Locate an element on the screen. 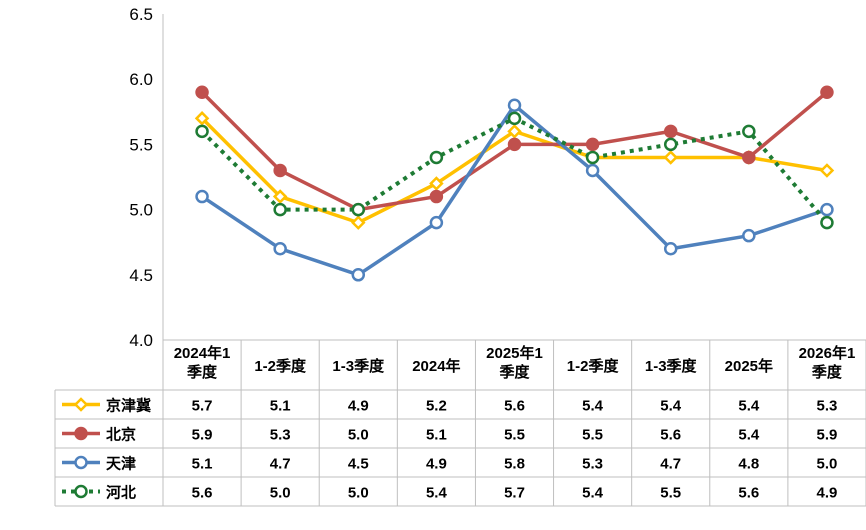  legend-label: 京津冀 is located at coordinates (128, 406).